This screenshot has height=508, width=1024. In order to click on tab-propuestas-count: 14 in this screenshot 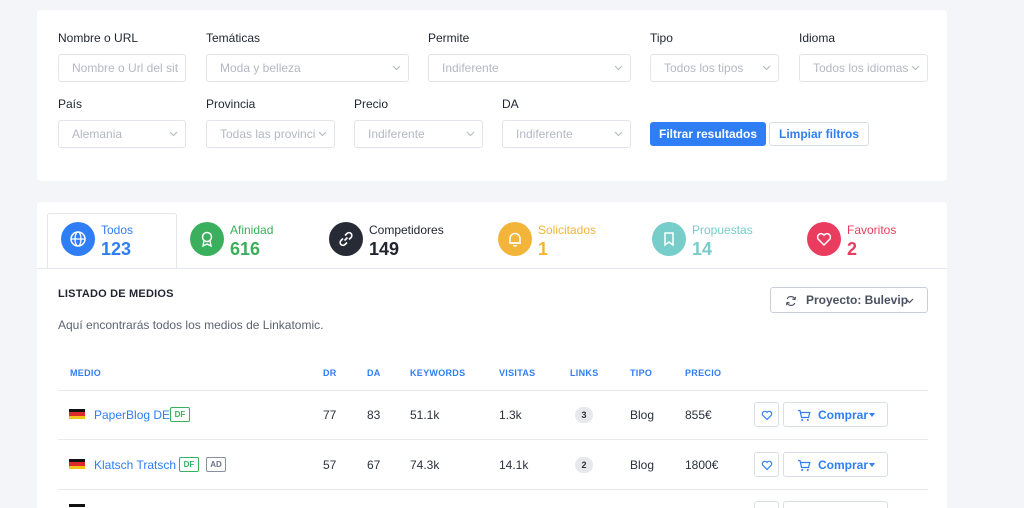, I will do `click(702, 249)`.